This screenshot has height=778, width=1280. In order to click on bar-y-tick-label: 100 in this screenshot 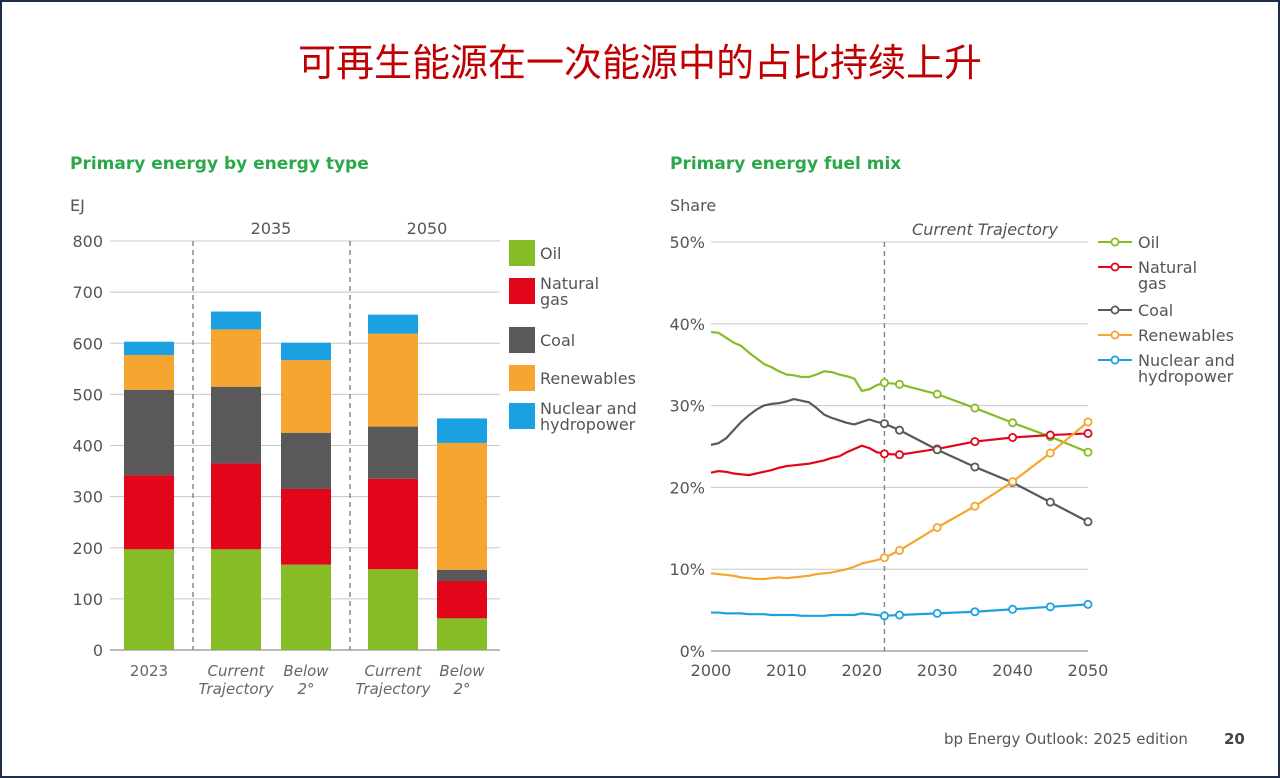, I will do `click(87, 599)`.